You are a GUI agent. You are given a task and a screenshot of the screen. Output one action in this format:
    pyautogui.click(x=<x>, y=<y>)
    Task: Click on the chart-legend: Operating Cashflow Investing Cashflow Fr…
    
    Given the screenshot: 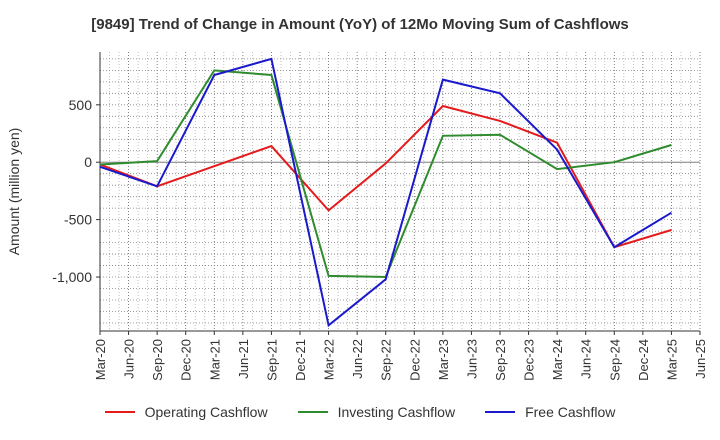 What is the action you would take?
    pyautogui.click(x=360, y=412)
    